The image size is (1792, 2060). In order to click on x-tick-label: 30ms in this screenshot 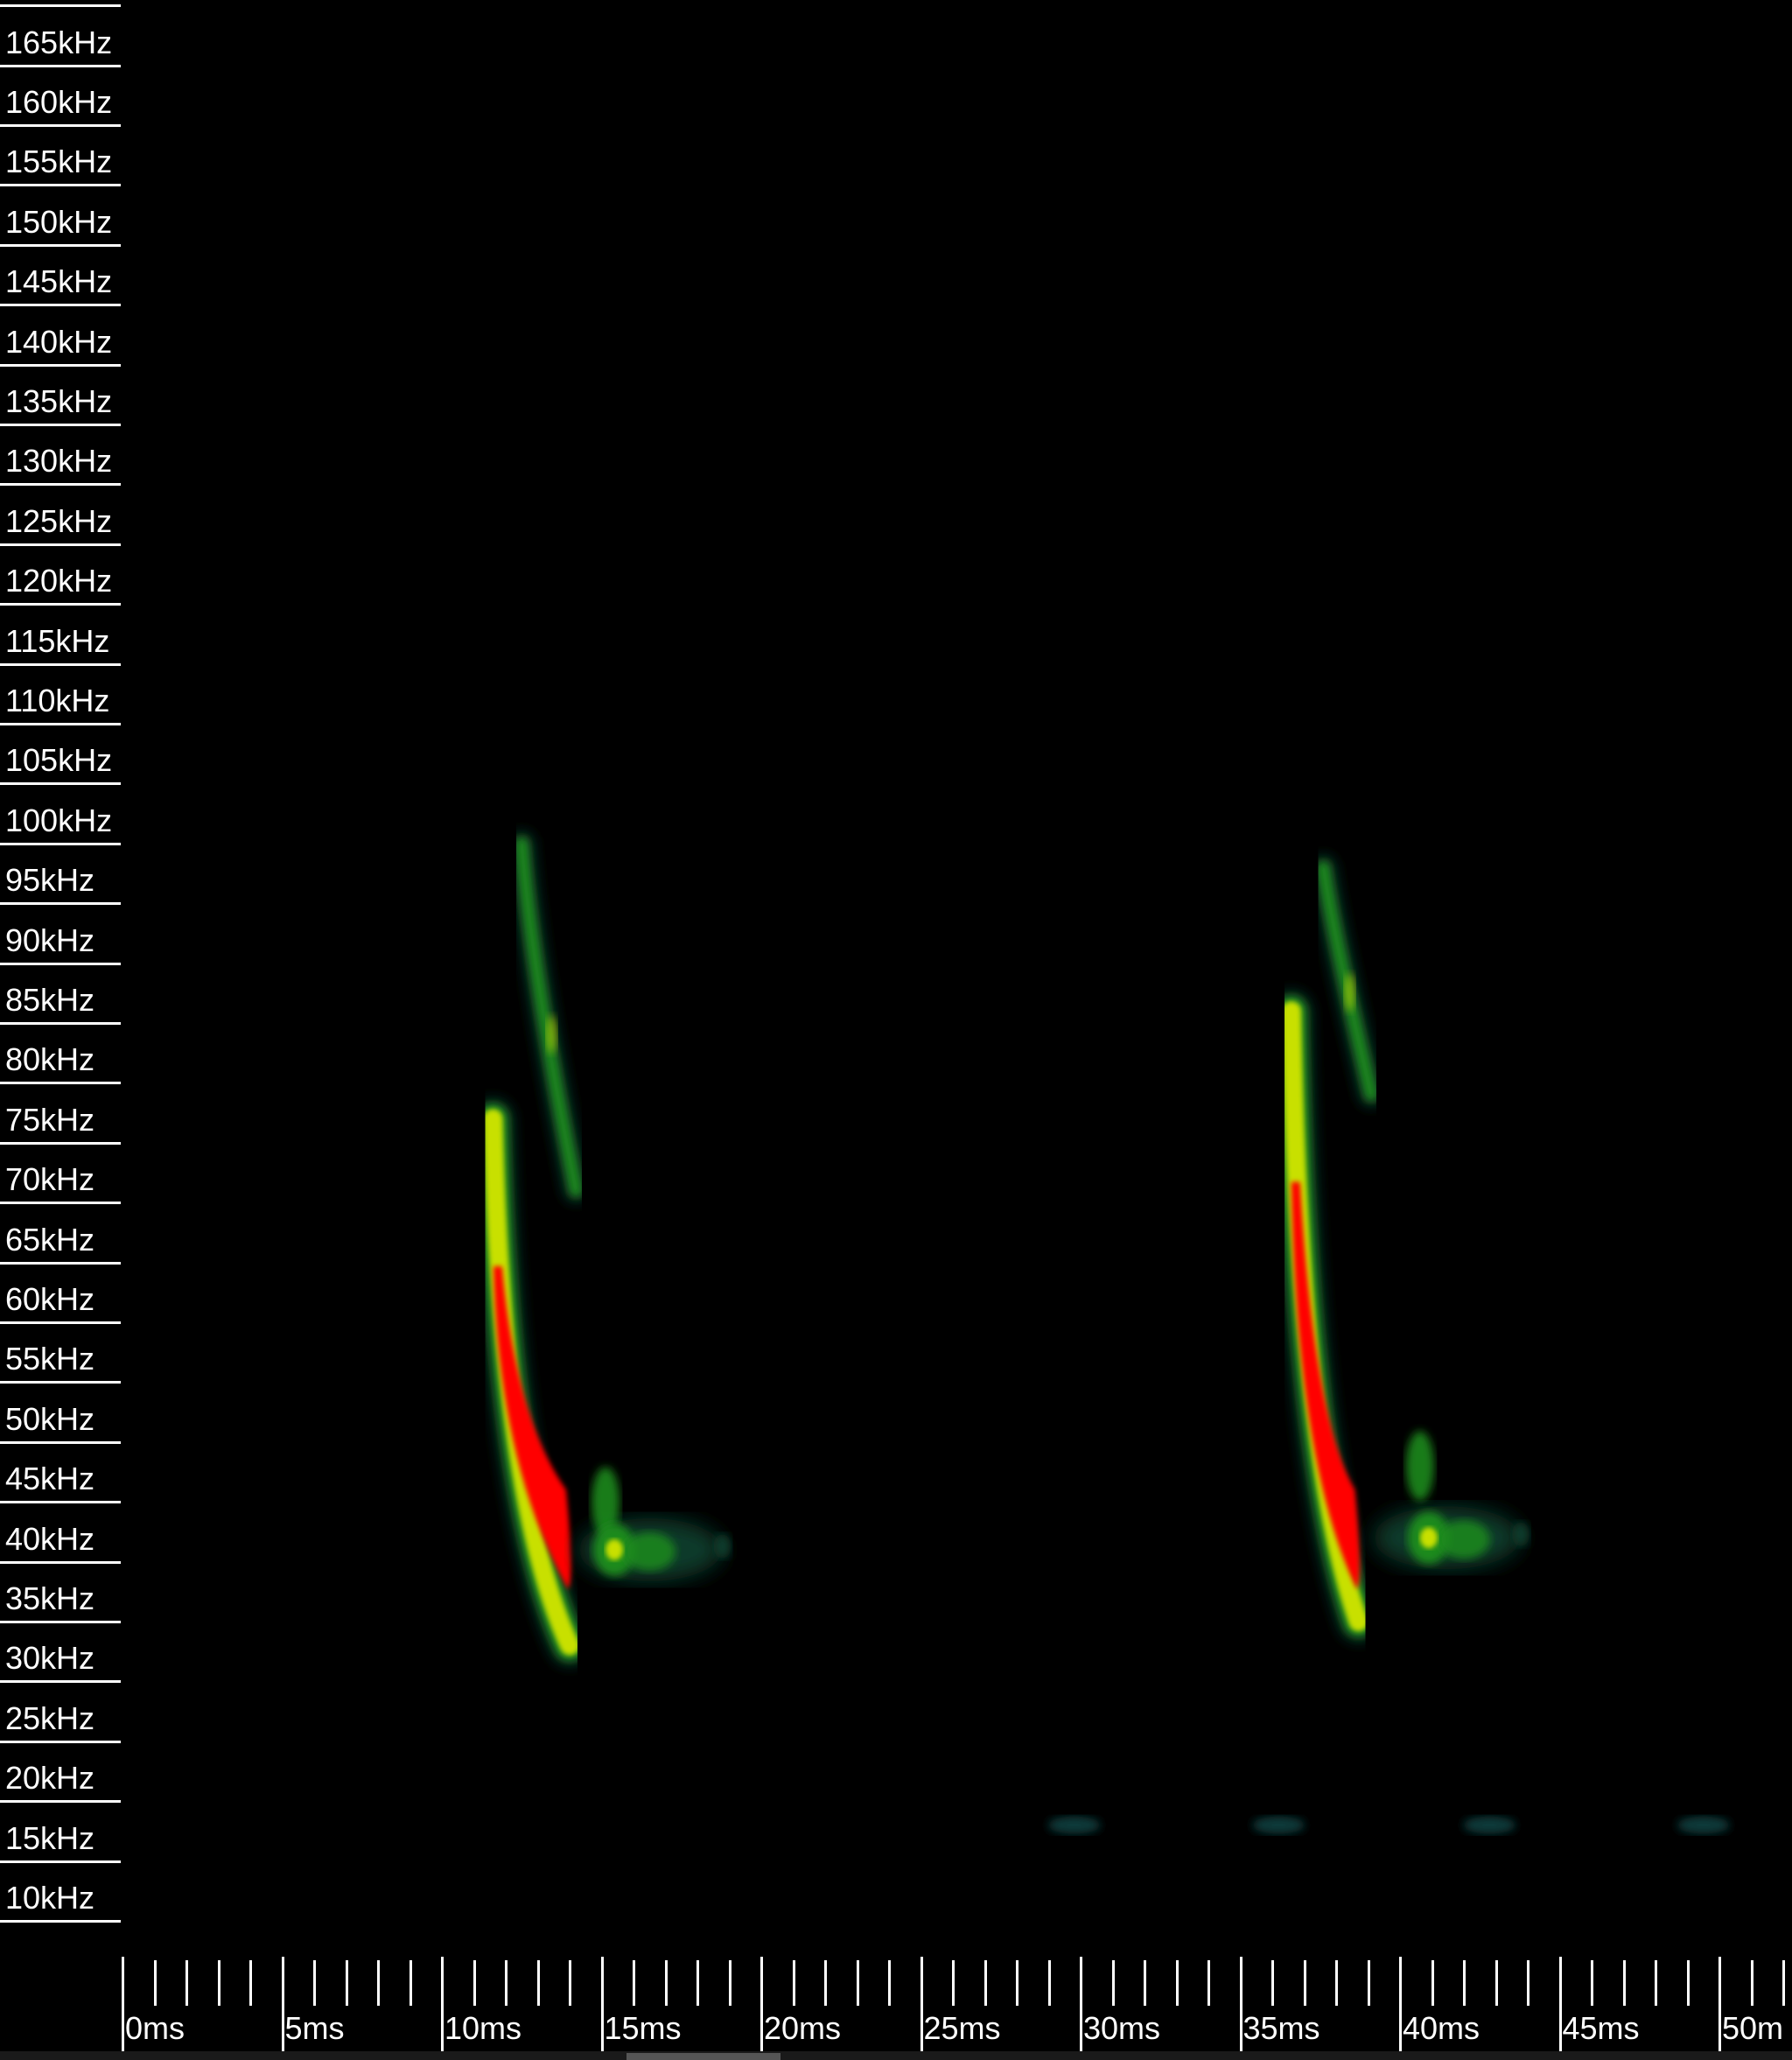, I will do `click(1122, 2028)`.